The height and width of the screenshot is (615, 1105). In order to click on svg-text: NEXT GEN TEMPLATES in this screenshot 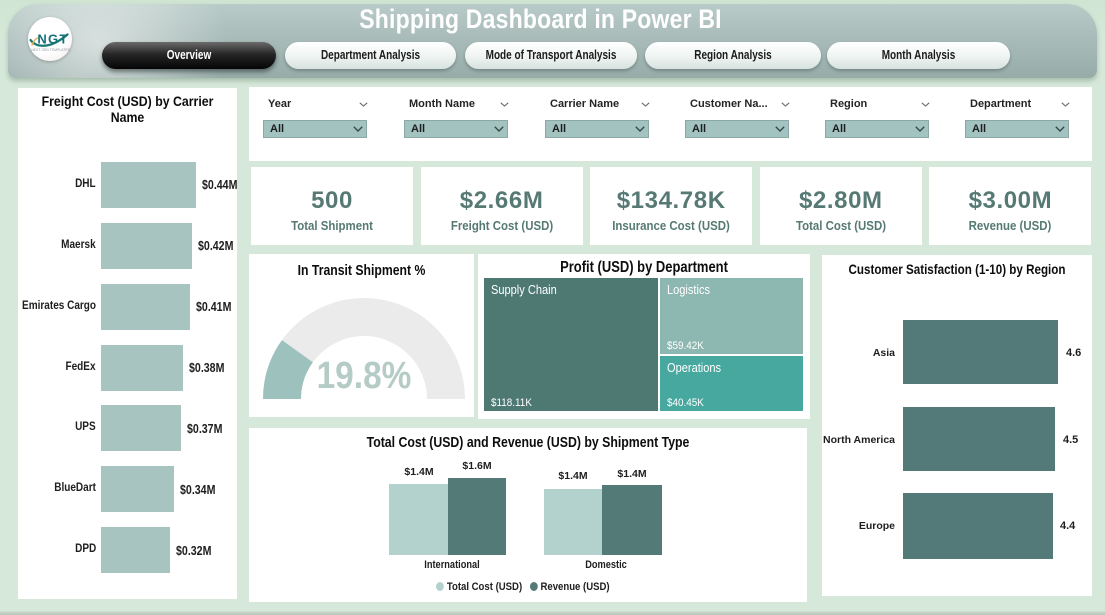, I will do `click(50, 50)`.